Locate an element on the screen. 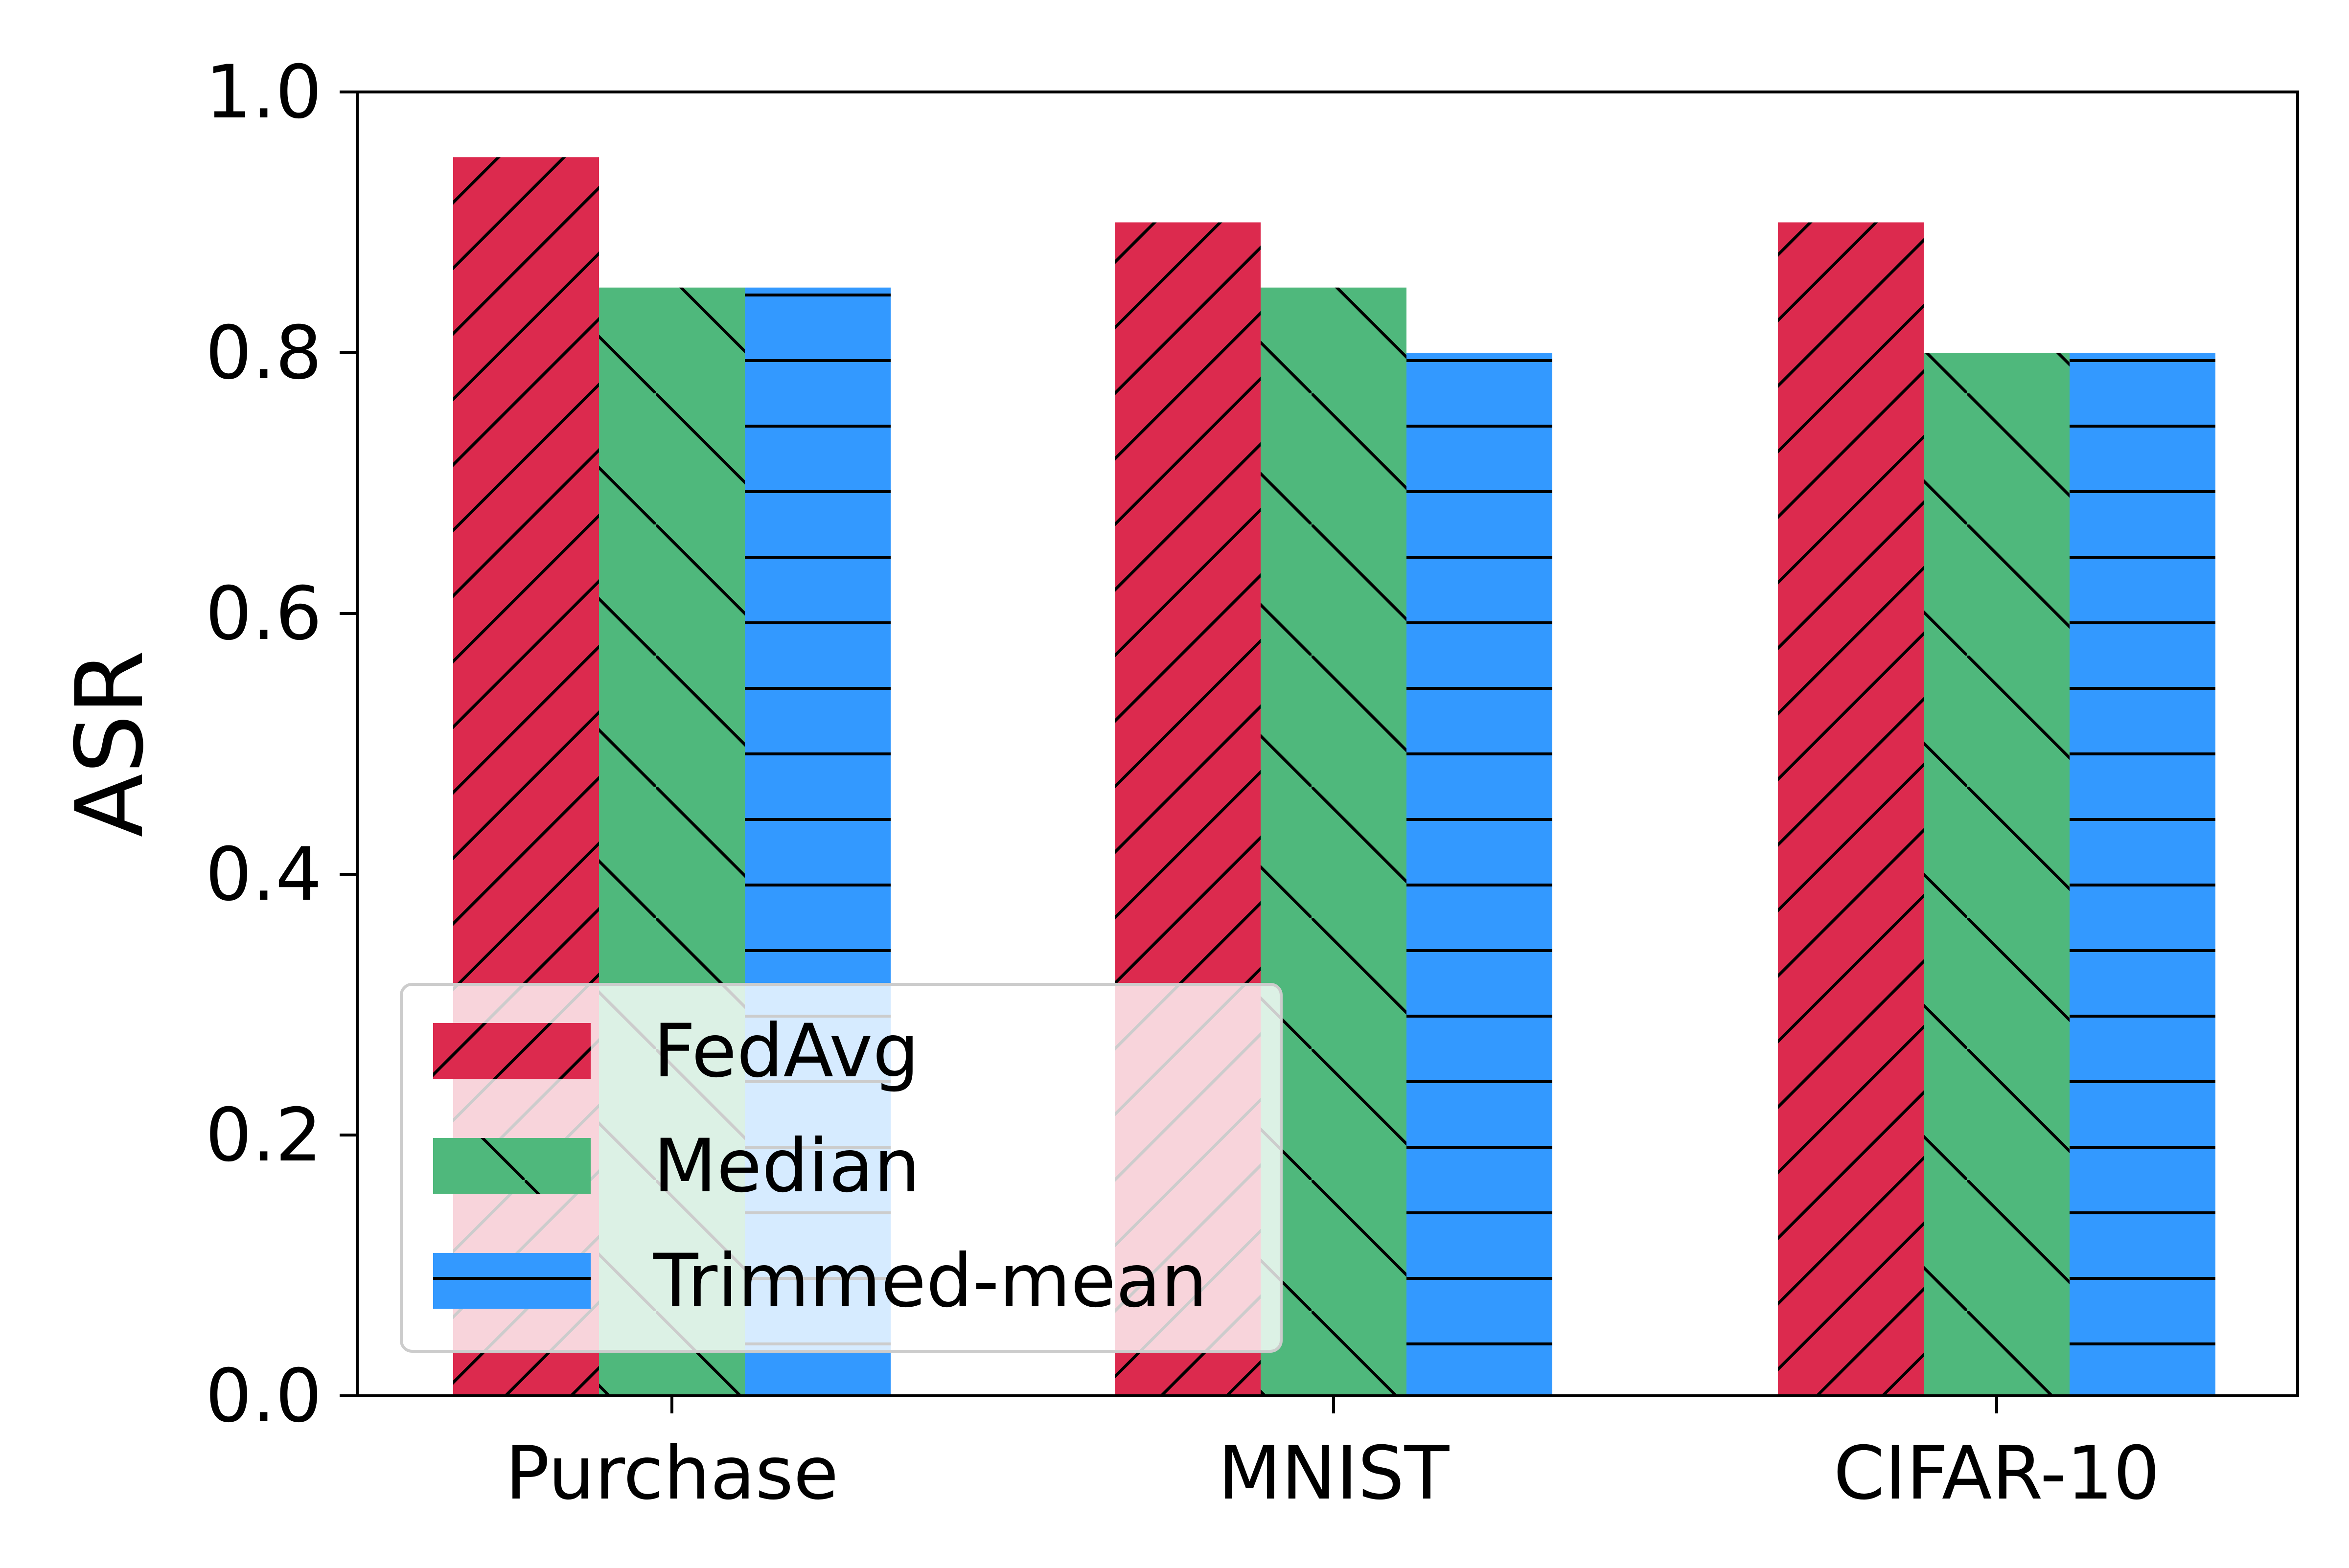 The width and height of the screenshot is (2349, 1568). y-tick-label: 0.8 is located at coordinates (263, 354).